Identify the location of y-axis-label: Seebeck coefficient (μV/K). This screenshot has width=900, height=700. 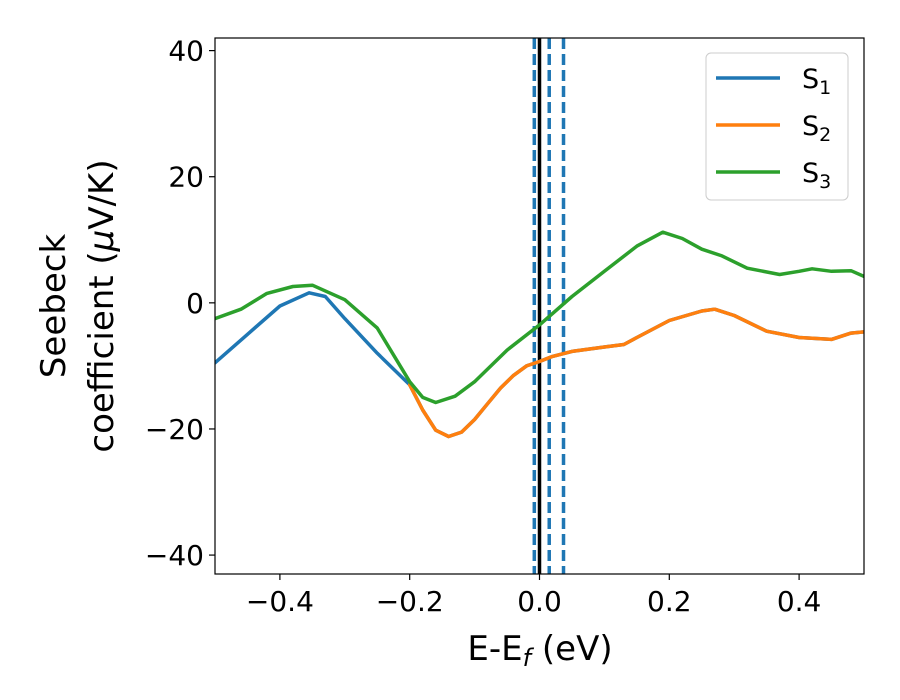
(78, 305).